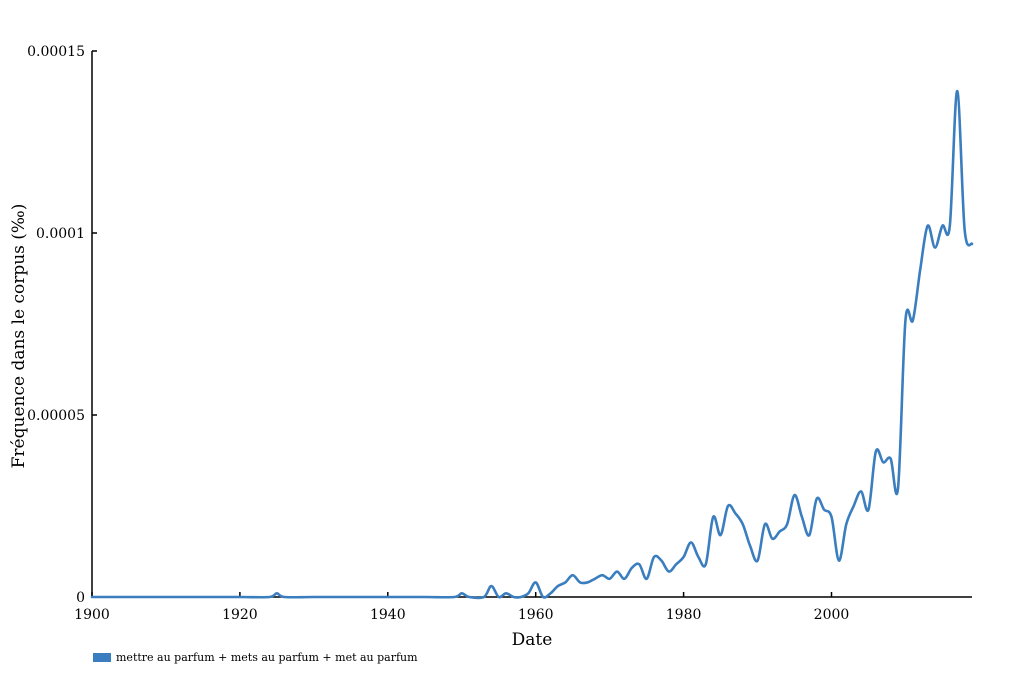 The width and height of the screenshot is (1024, 683). I want to click on y-tick-label: 0.00015, so click(56, 52).